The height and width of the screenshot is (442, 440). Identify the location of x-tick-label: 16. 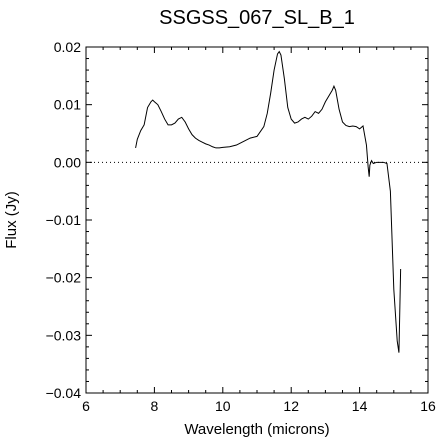
(428, 406).